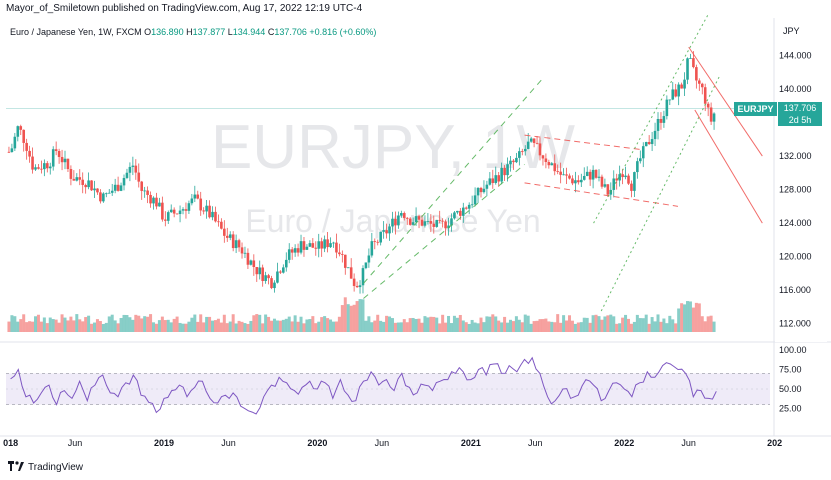 The height and width of the screenshot is (480, 831). I want to click on price-tick-label: 116.000, so click(795, 290).